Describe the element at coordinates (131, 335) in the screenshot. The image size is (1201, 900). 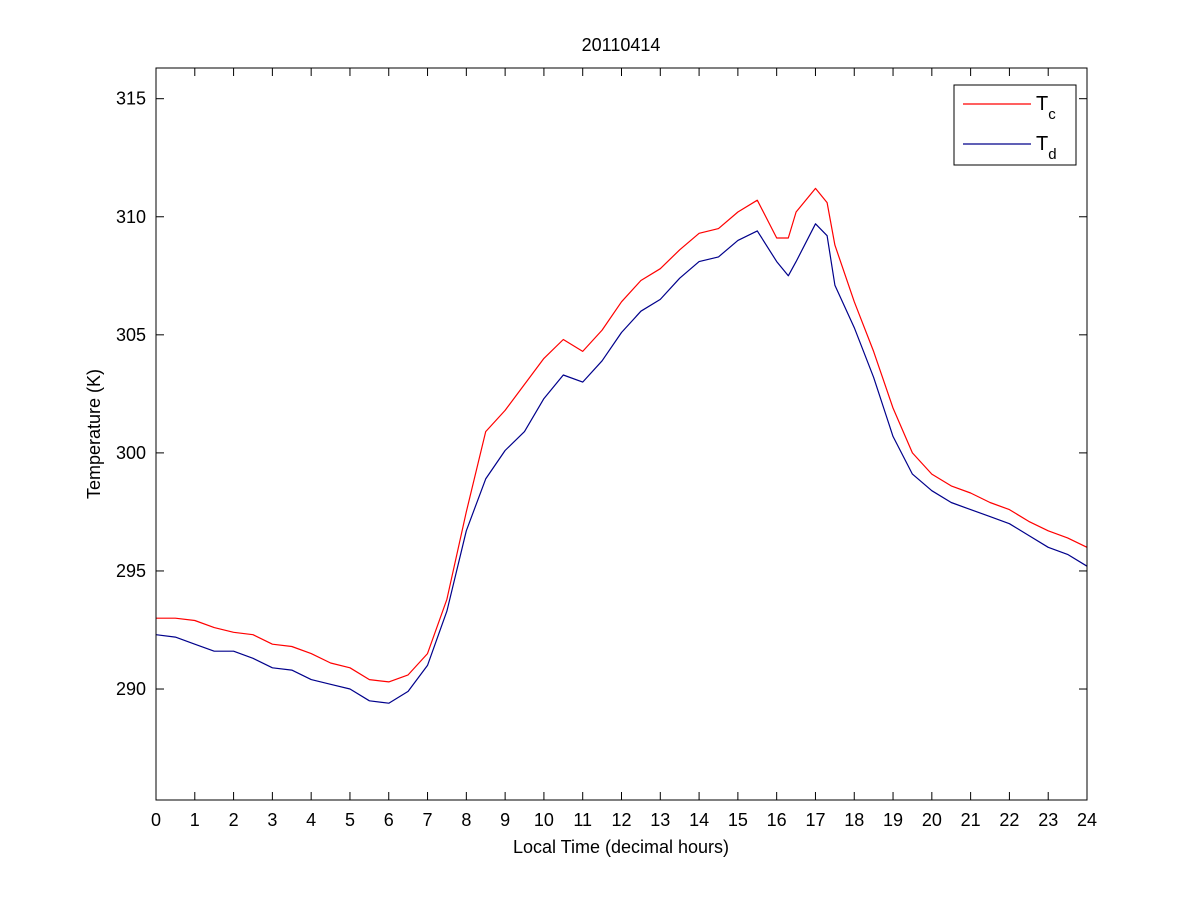
I see `y-tick-label: 305` at that location.